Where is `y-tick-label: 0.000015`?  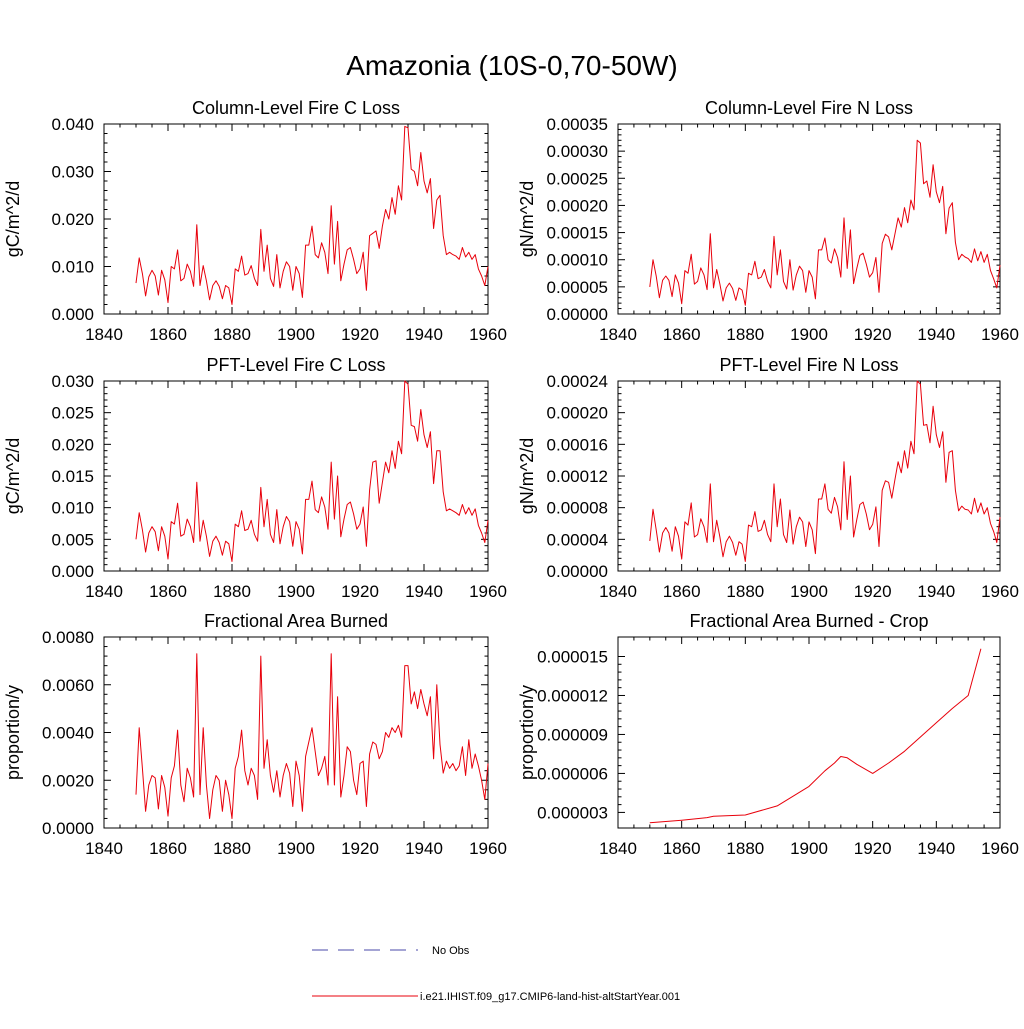
y-tick-label: 0.000015 is located at coordinates (572, 656).